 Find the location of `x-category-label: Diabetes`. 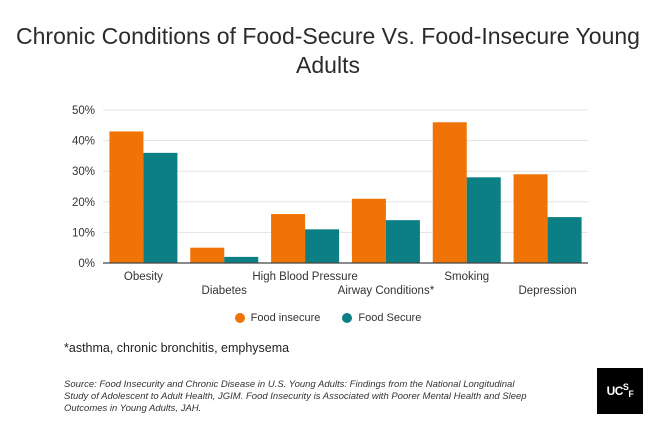

x-category-label: Diabetes is located at coordinates (225, 291).